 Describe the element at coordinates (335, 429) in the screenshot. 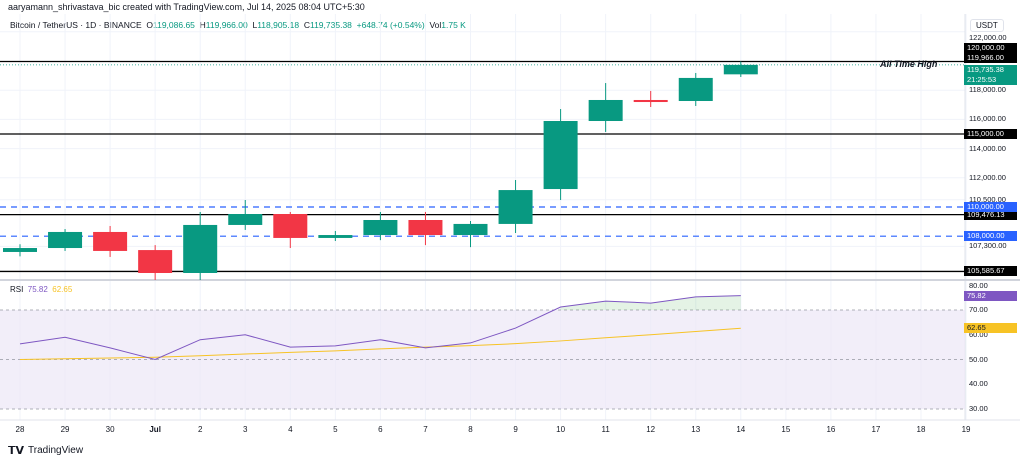

I see `time-axis-label: 5` at that location.